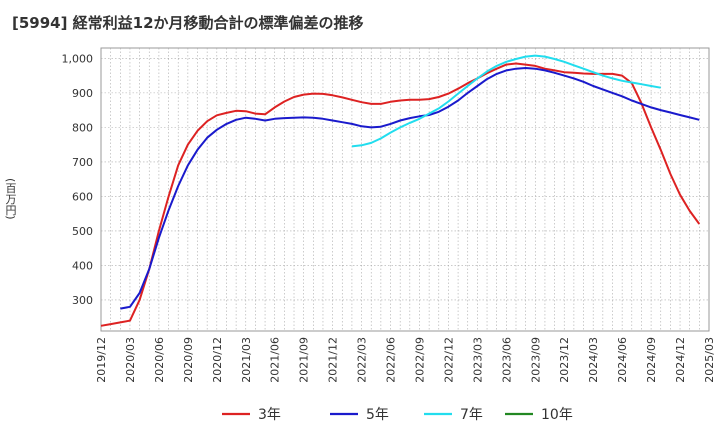 Image resolution: width=720 pixels, height=440 pixels. What do you see at coordinates (448, 360) in the screenshot?
I see `x-tick-label: 2022/12` at bounding box center [448, 360].